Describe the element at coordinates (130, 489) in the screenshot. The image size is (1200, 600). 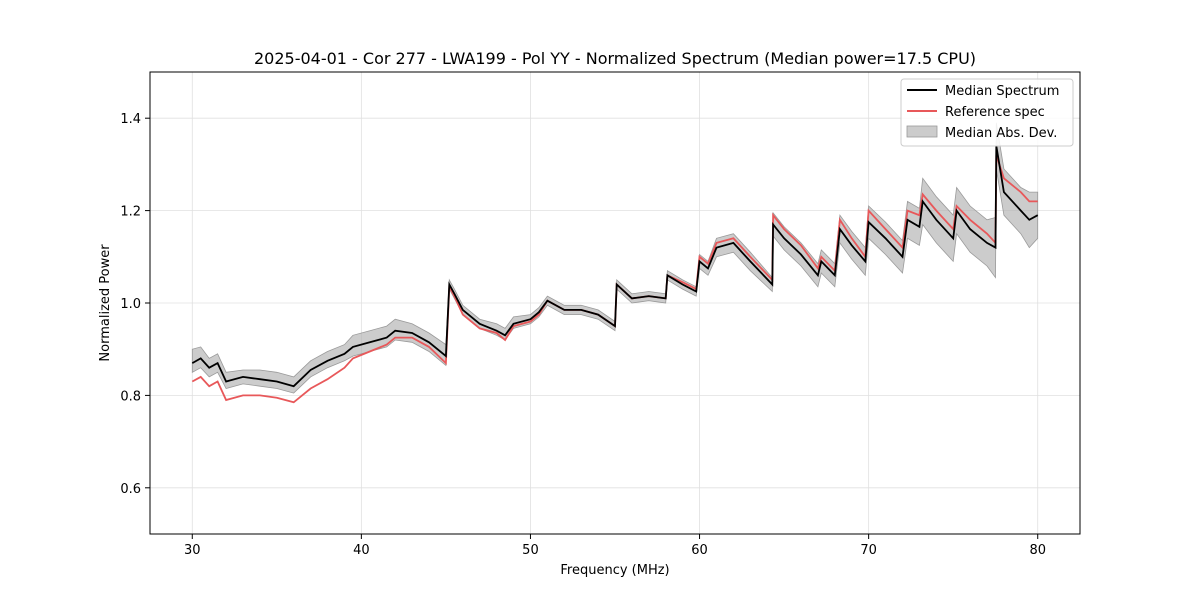
I see `y-tick-label: 0.6` at that location.